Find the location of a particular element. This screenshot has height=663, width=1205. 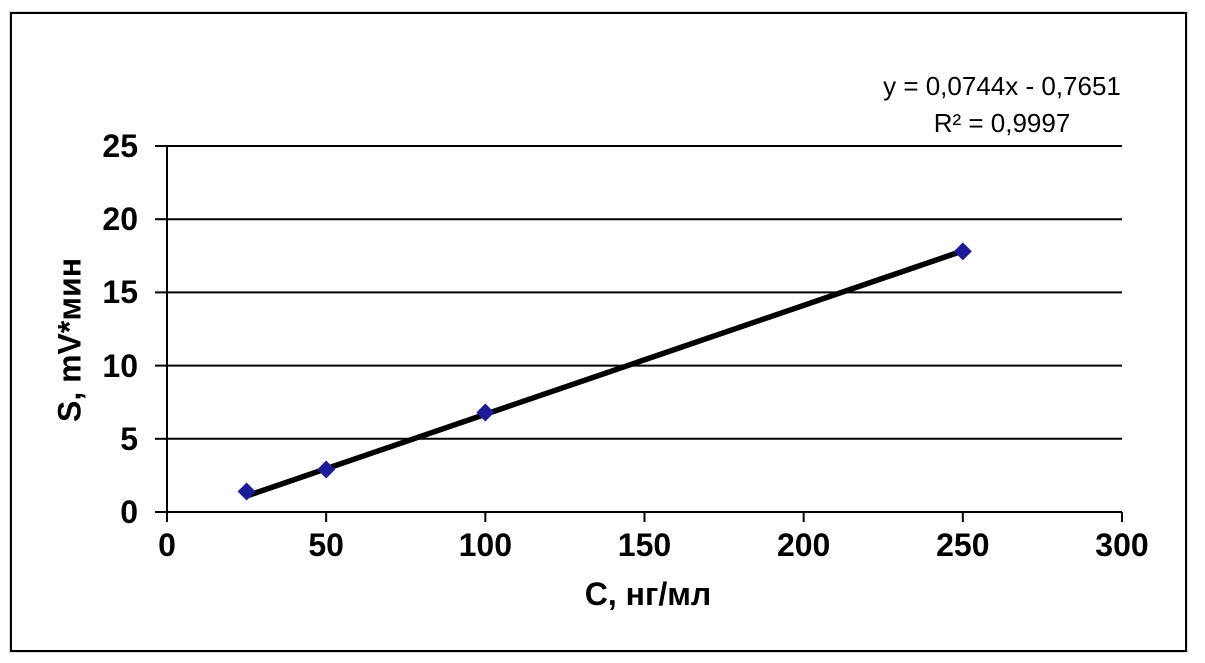

x-tick-label: 0 is located at coordinates (167, 545).